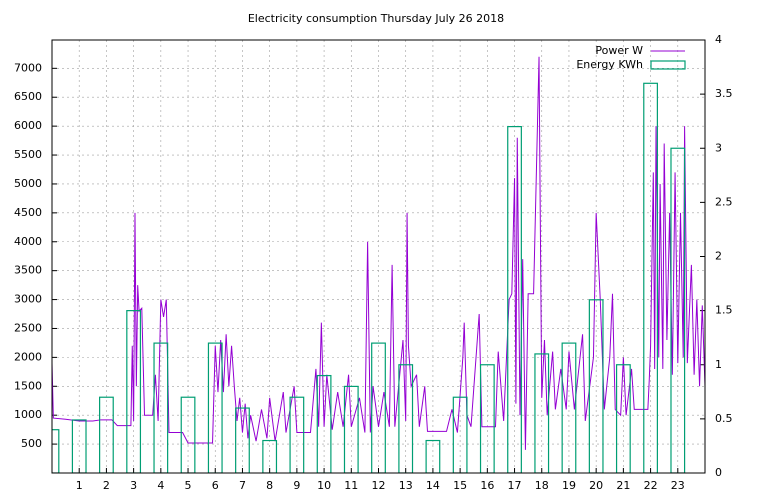 The image size is (768, 504). What do you see at coordinates (718, 147) in the screenshot?
I see `y2-tick-label: 3` at bounding box center [718, 147].